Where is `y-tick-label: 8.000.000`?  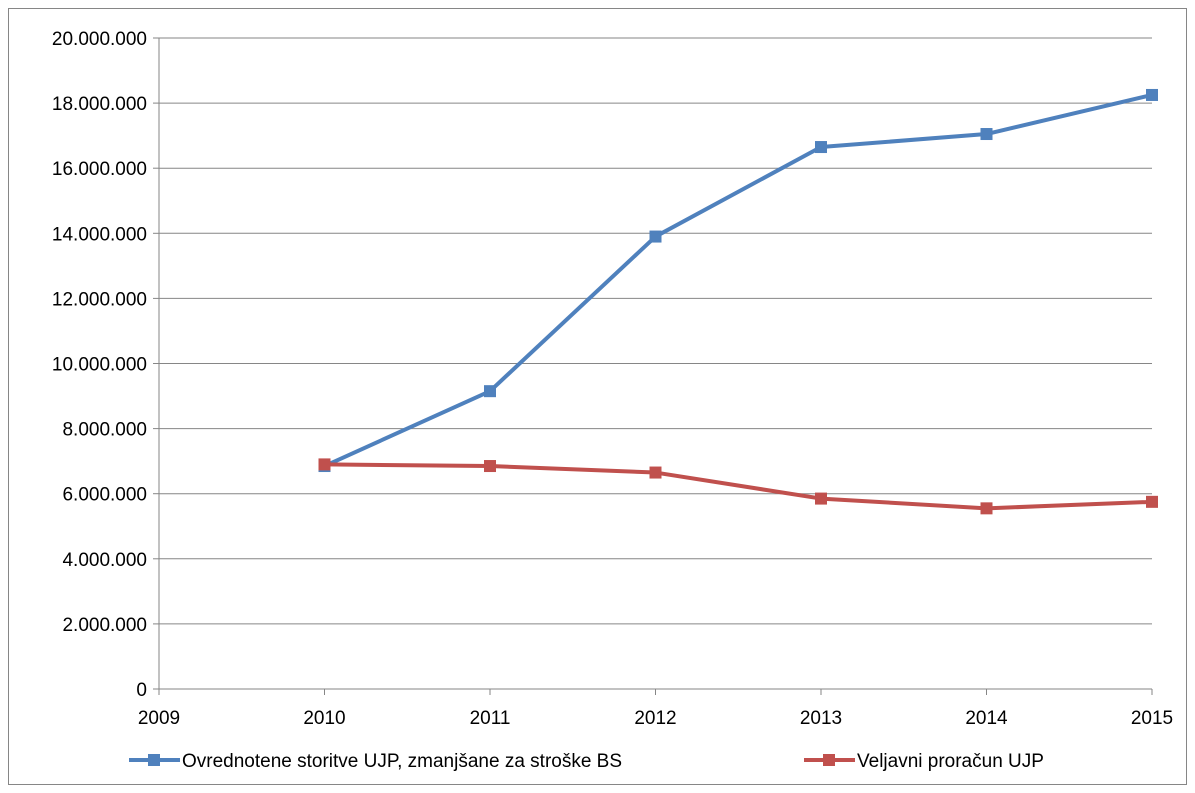 y-tick-label: 8.000.000 is located at coordinates (104, 430).